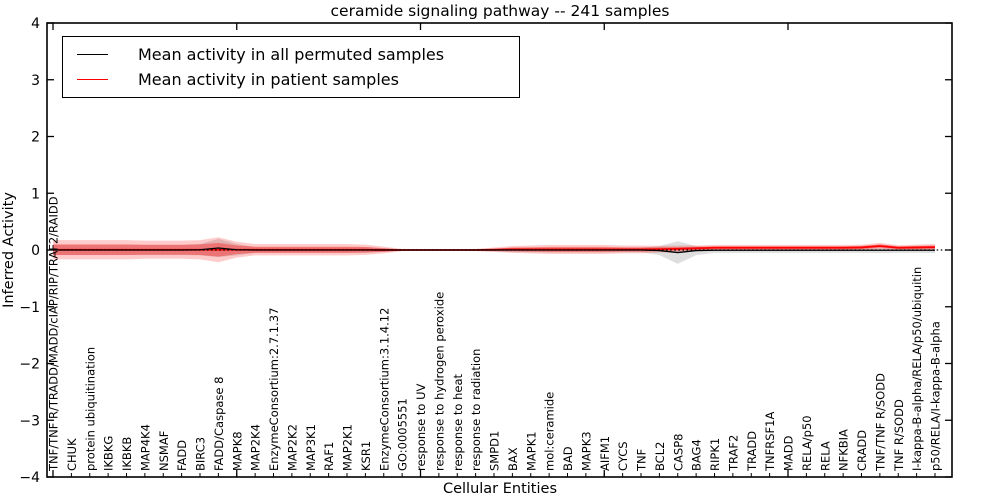 The width and height of the screenshot is (1000, 500). What do you see at coordinates (605, 453) in the screenshot?
I see `x-tick-label: AIFM1` at bounding box center [605, 453].